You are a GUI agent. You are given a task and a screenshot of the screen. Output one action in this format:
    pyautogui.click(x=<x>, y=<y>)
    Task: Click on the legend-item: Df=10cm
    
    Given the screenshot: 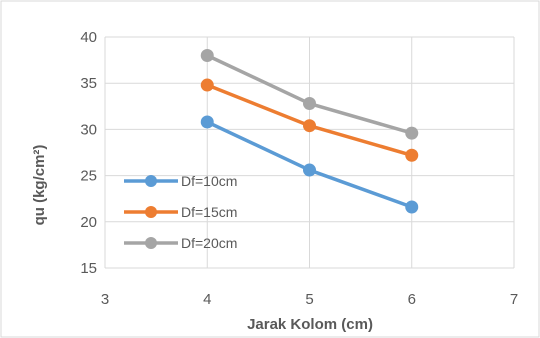 What is the action you would take?
    pyautogui.click(x=180, y=181)
    